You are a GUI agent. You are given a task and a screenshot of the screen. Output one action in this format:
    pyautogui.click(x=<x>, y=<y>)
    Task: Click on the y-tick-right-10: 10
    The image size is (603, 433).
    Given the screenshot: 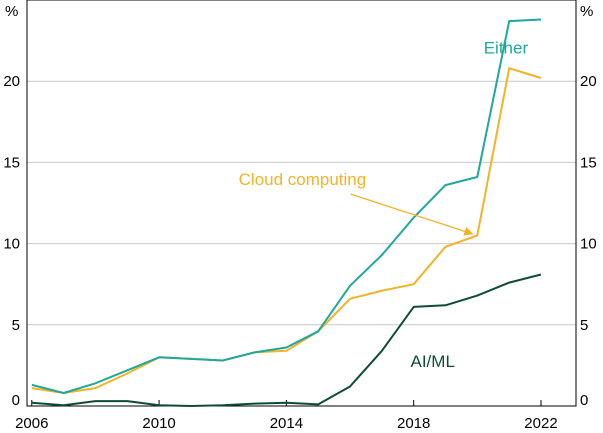 What is the action you would take?
    pyautogui.click(x=588, y=244)
    